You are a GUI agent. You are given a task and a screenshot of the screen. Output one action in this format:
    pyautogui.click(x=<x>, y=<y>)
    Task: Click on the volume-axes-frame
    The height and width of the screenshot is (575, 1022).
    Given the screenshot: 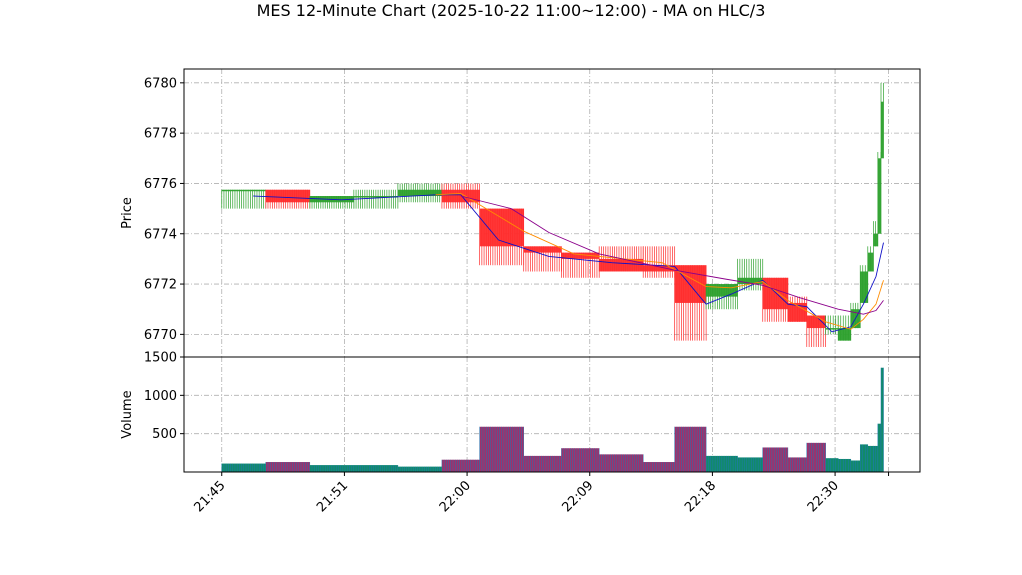 What is the action you would take?
    pyautogui.click(x=552, y=414)
    